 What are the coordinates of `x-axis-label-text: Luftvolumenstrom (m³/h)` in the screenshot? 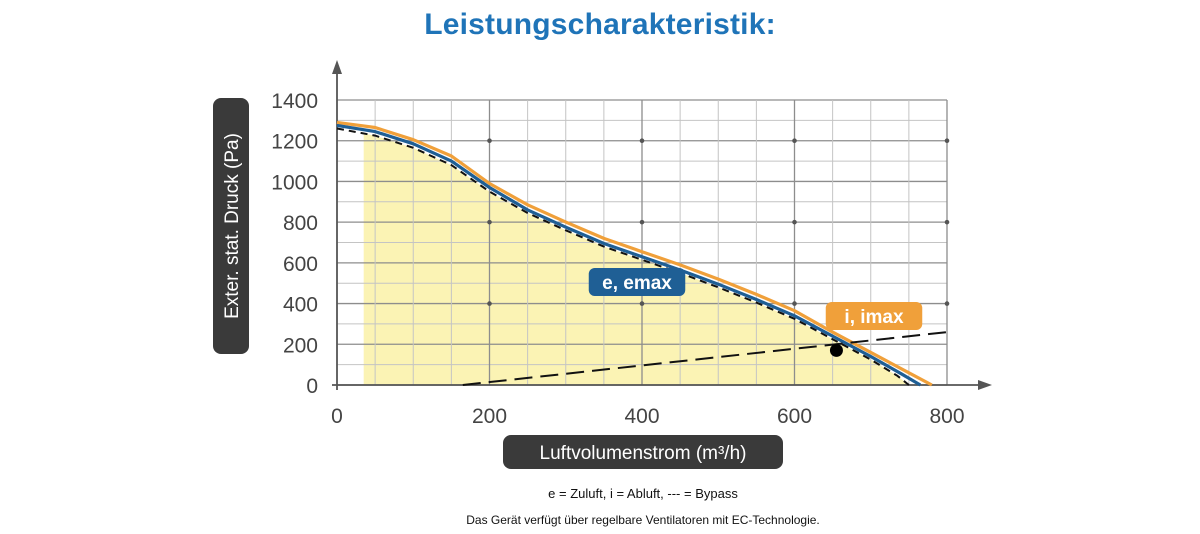 It's located at (643, 453).